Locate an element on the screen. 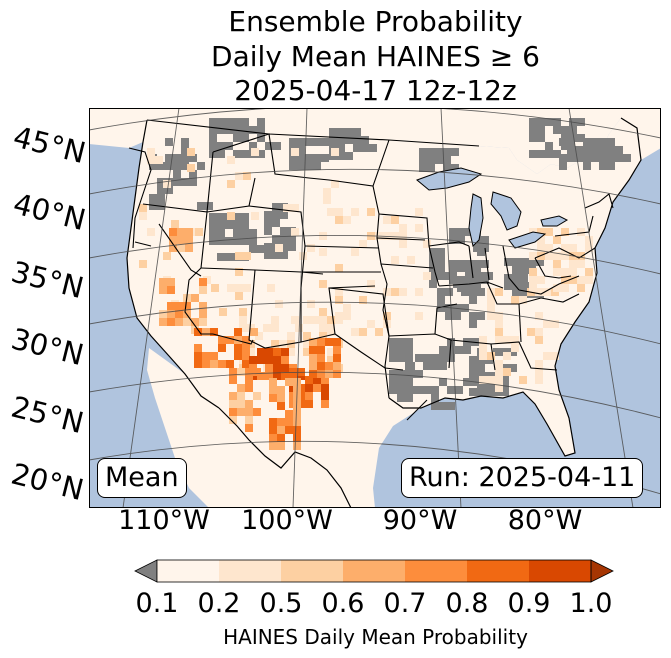 The image size is (671, 658). title-line-1: Ensemble Probability is located at coordinates (375, 21).